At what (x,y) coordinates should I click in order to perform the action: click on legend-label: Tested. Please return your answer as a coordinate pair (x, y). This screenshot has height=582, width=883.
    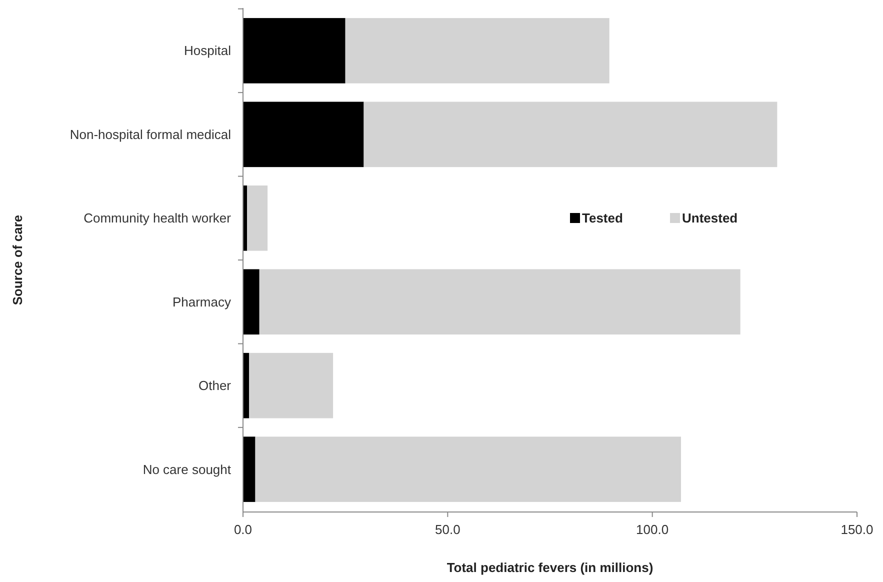
    Looking at the image, I should click on (602, 218).